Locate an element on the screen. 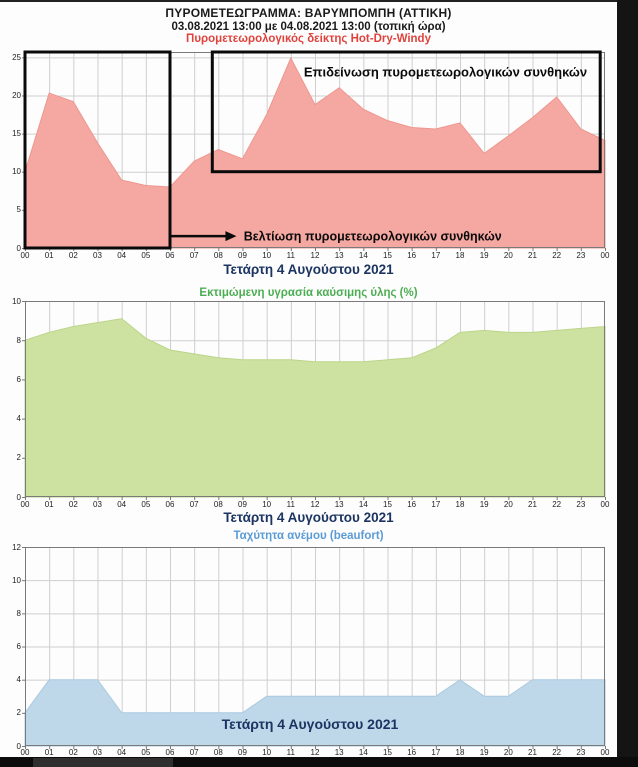 This screenshot has height=767, width=638. y-tick-label: 12 is located at coordinates (16, 547).